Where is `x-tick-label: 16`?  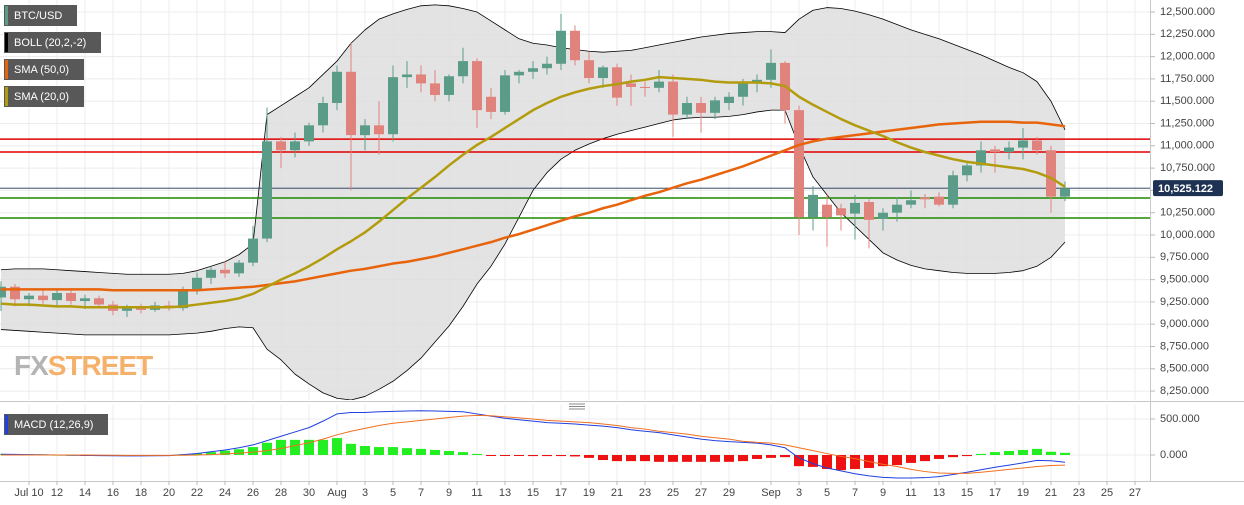
x-tick-label: 16 is located at coordinates (113, 493).